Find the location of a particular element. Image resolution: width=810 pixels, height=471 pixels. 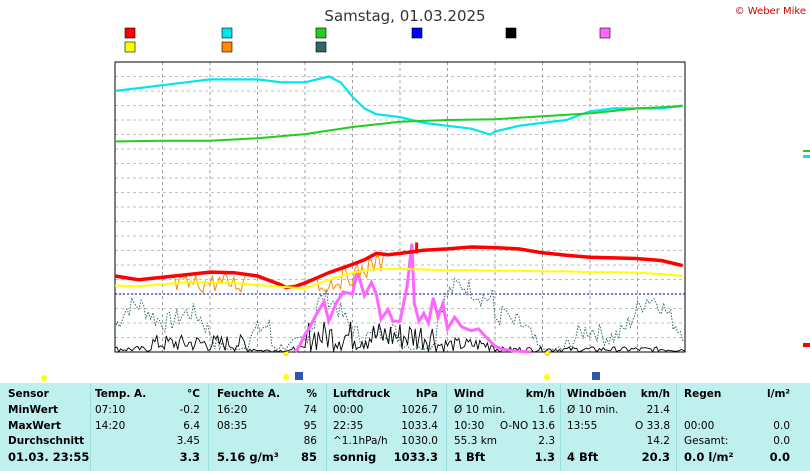

table-cell: 14:20 is located at coordinates (110, 425).